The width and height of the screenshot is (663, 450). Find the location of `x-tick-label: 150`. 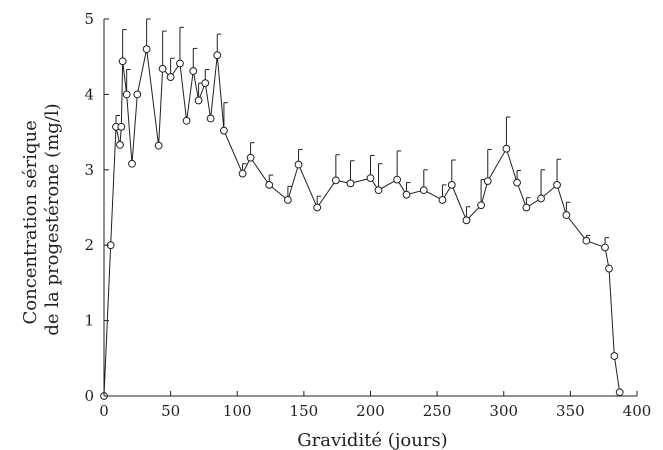

x-tick-label: 150 is located at coordinates (304, 411).